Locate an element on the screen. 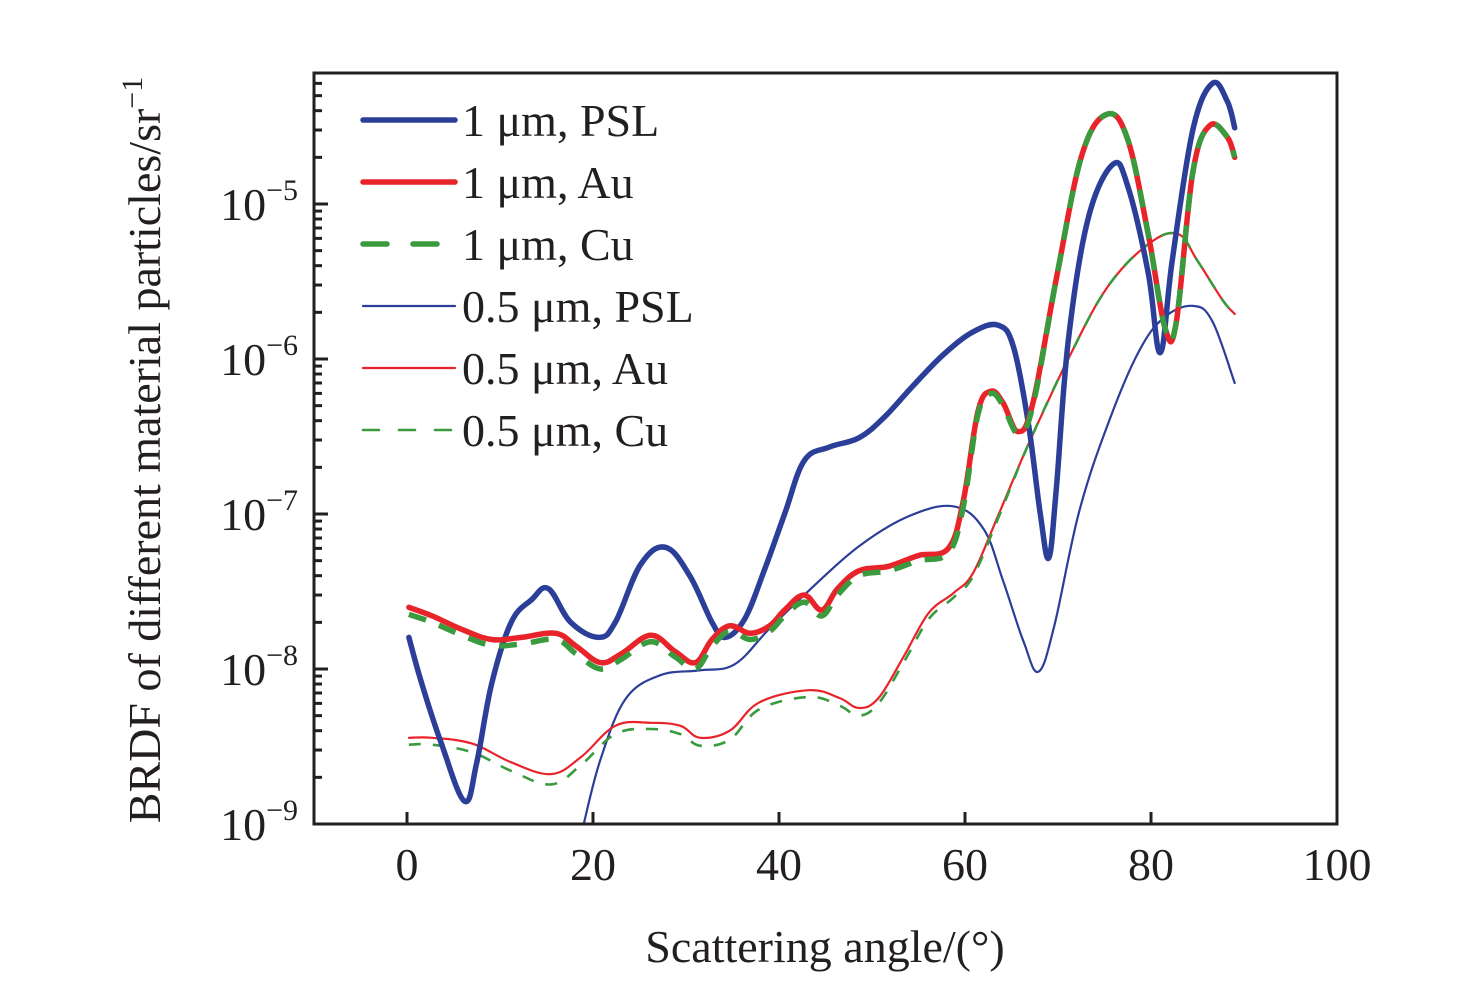  x-tick-label: 60 is located at coordinates (965, 864).